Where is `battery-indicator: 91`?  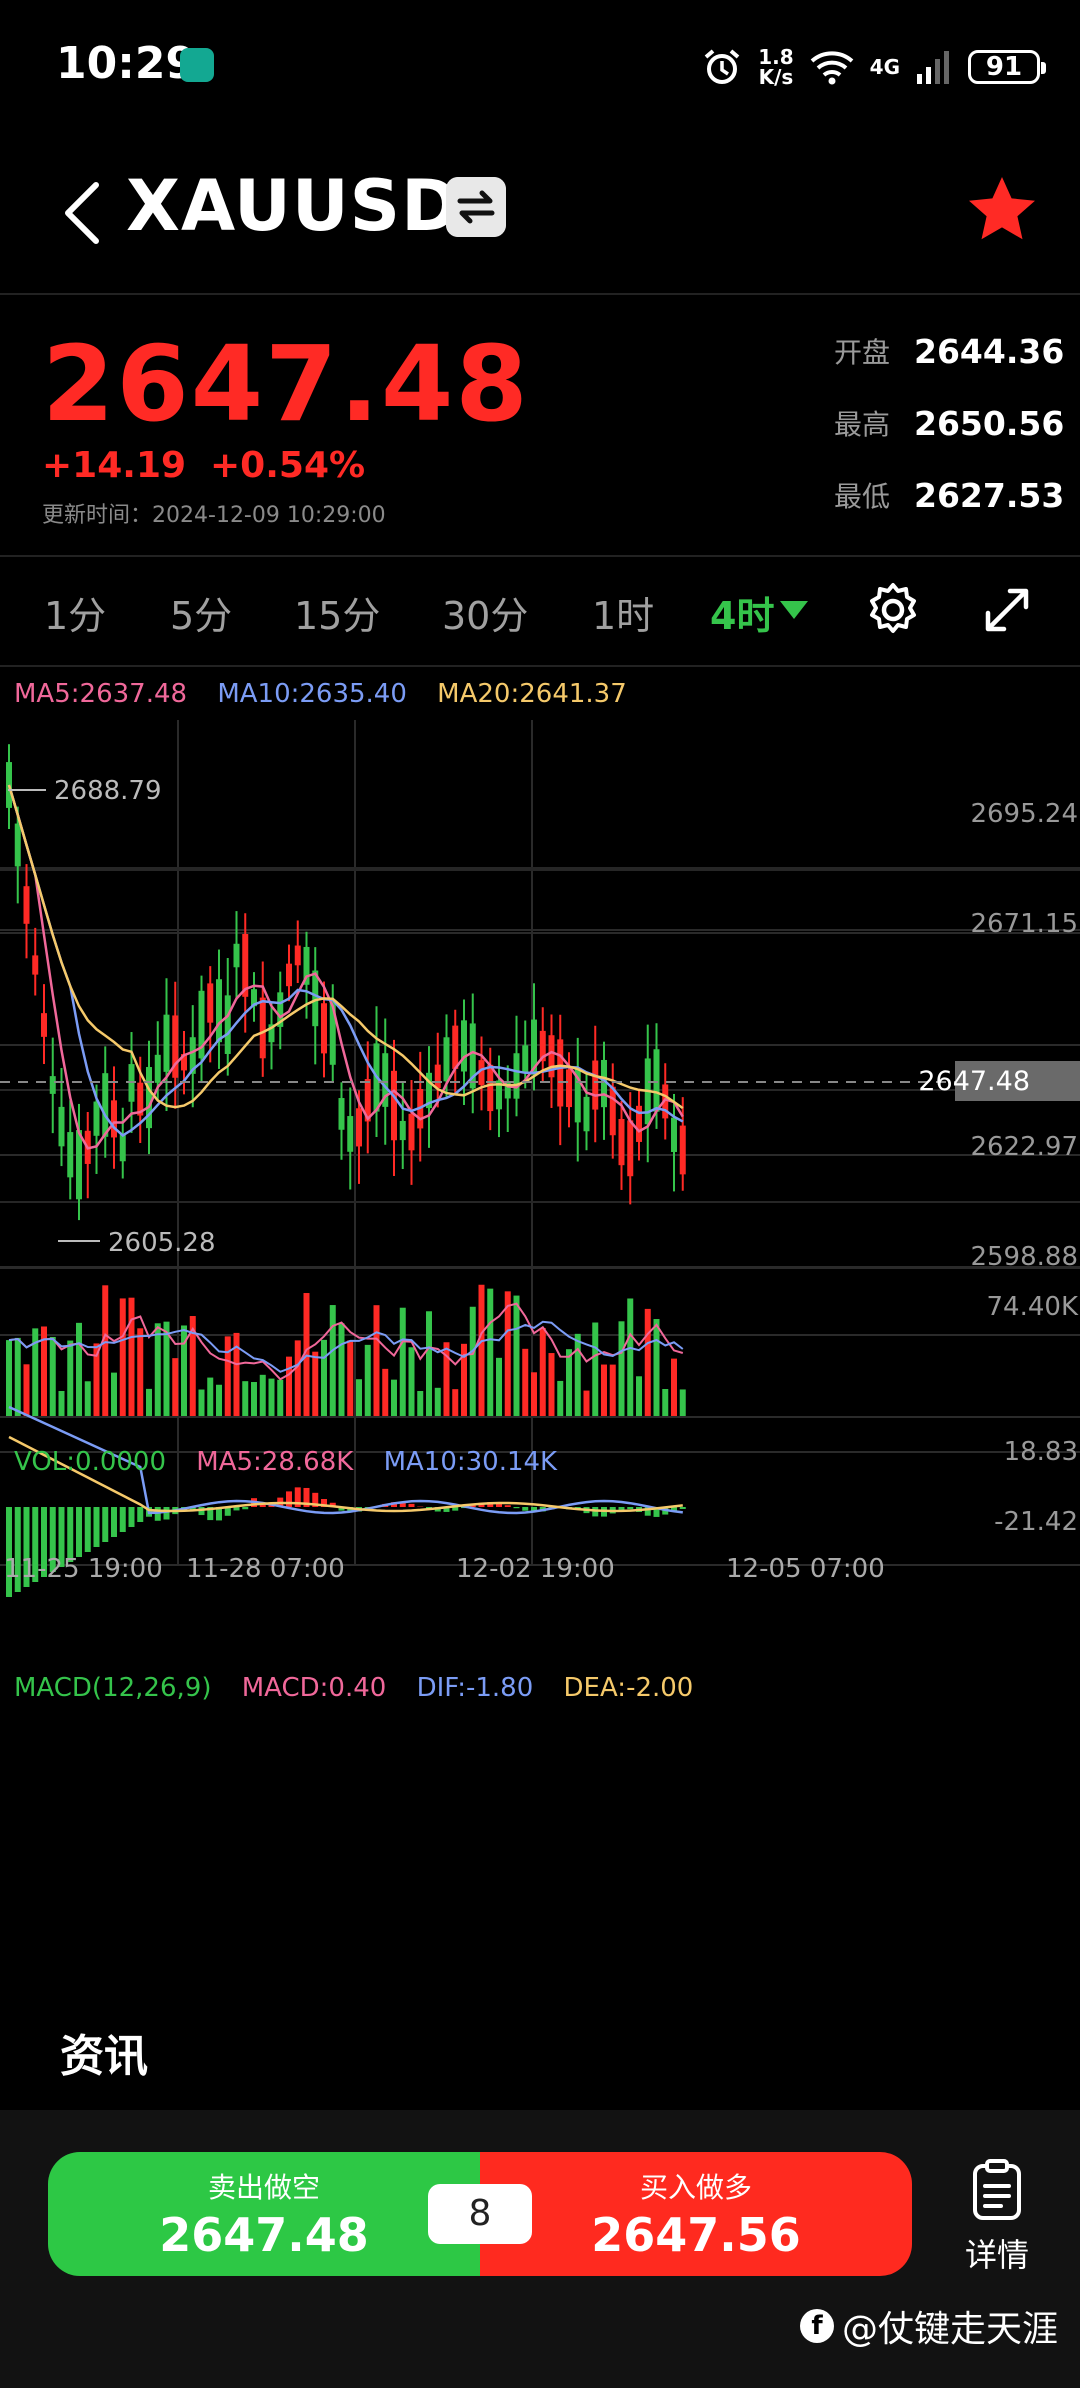
battery-indicator: 91 is located at coordinates (1007, 67).